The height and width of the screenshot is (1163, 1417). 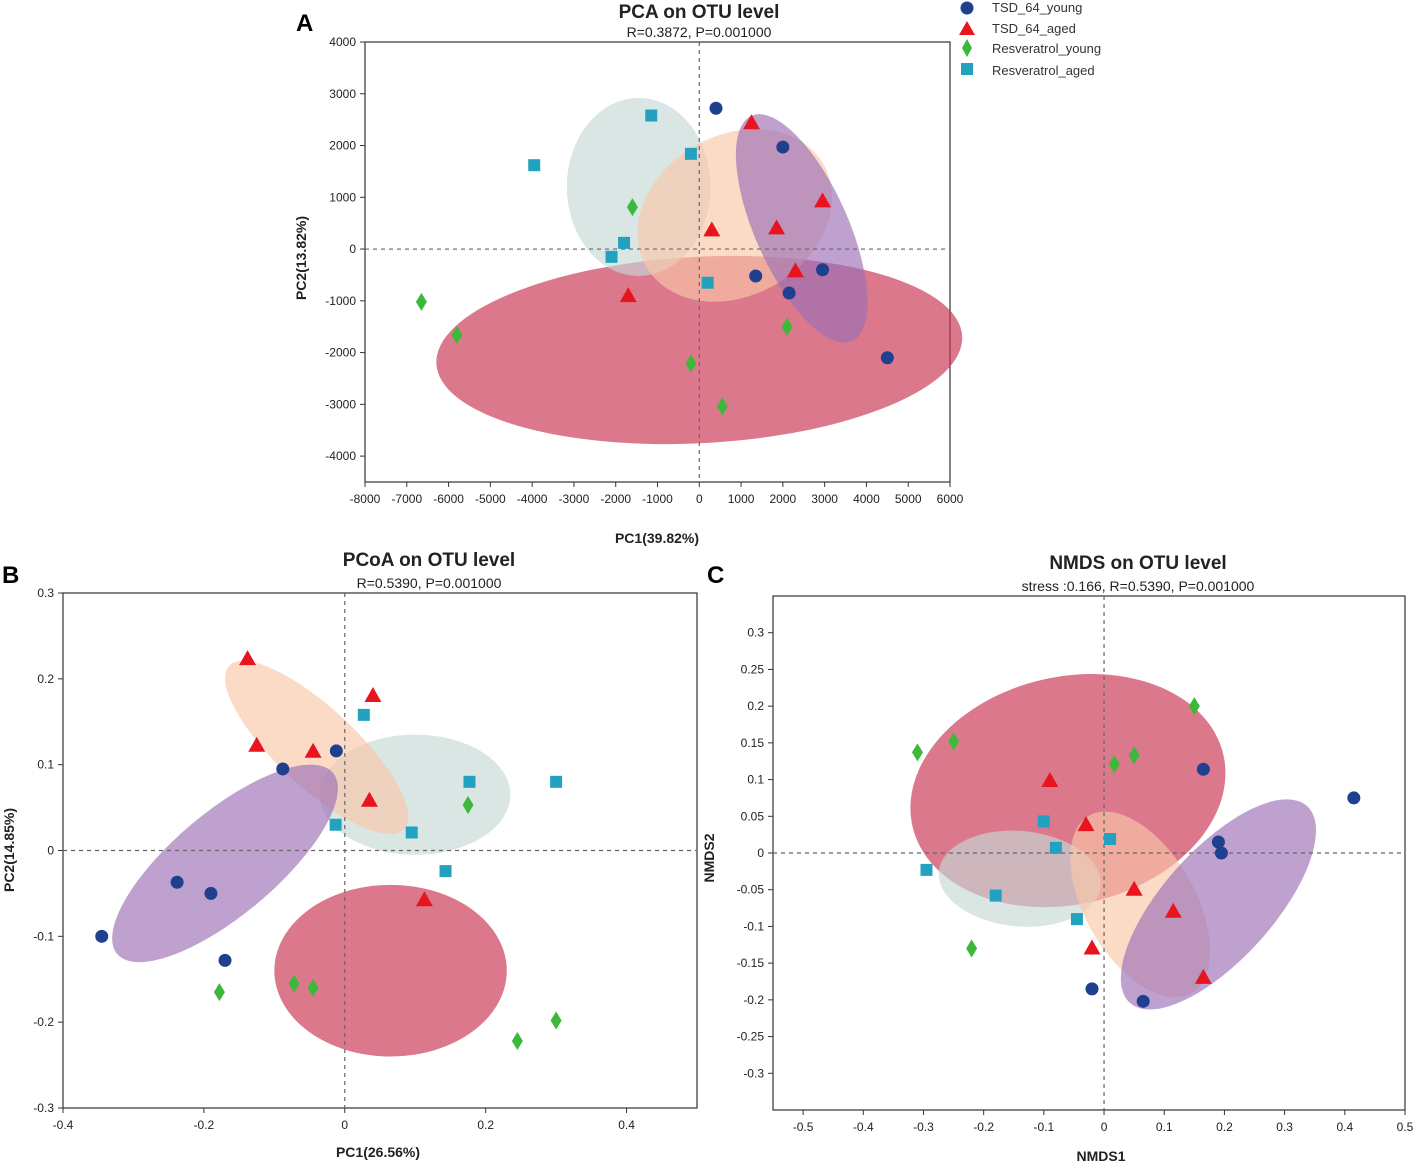 What do you see at coordinates (1284, 1127) in the screenshot?
I see `x-tick-label: 0.3` at bounding box center [1284, 1127].